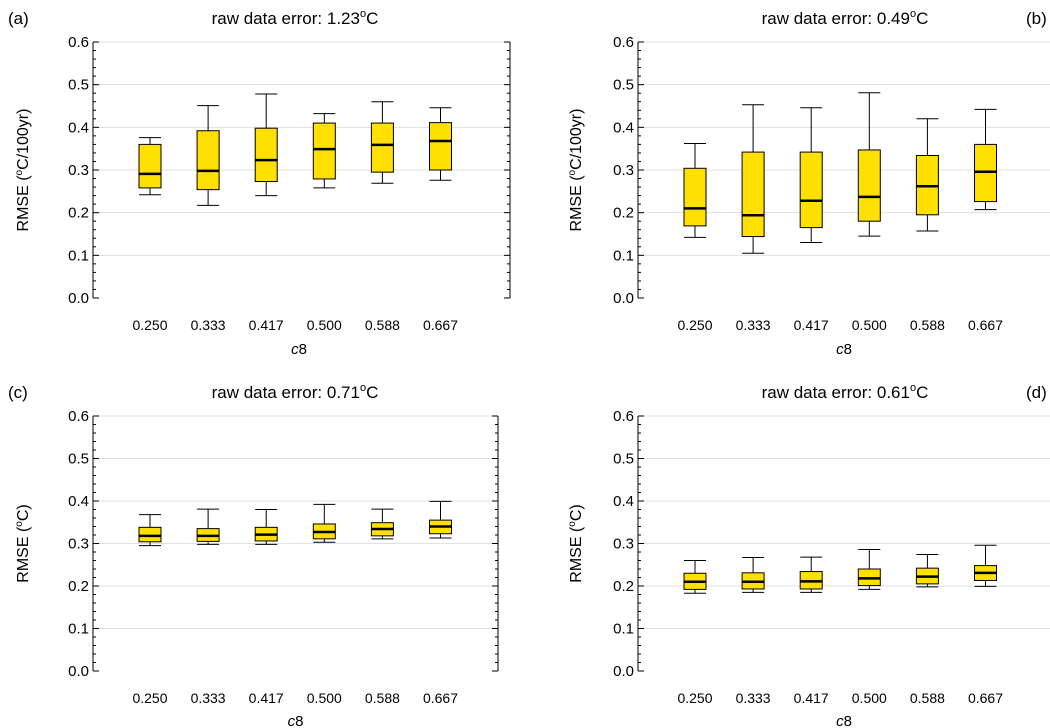 The image size is (1050, 728). What do you see at coordinates (23, 543) in the screenshot?
I see `y-axis-label: RMSE (oC)` at bounding box center [23, 543].